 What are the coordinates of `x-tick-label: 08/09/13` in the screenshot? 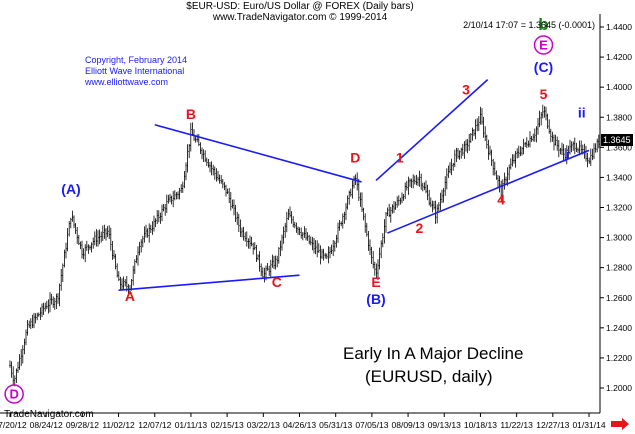 It's located at (408, 425).